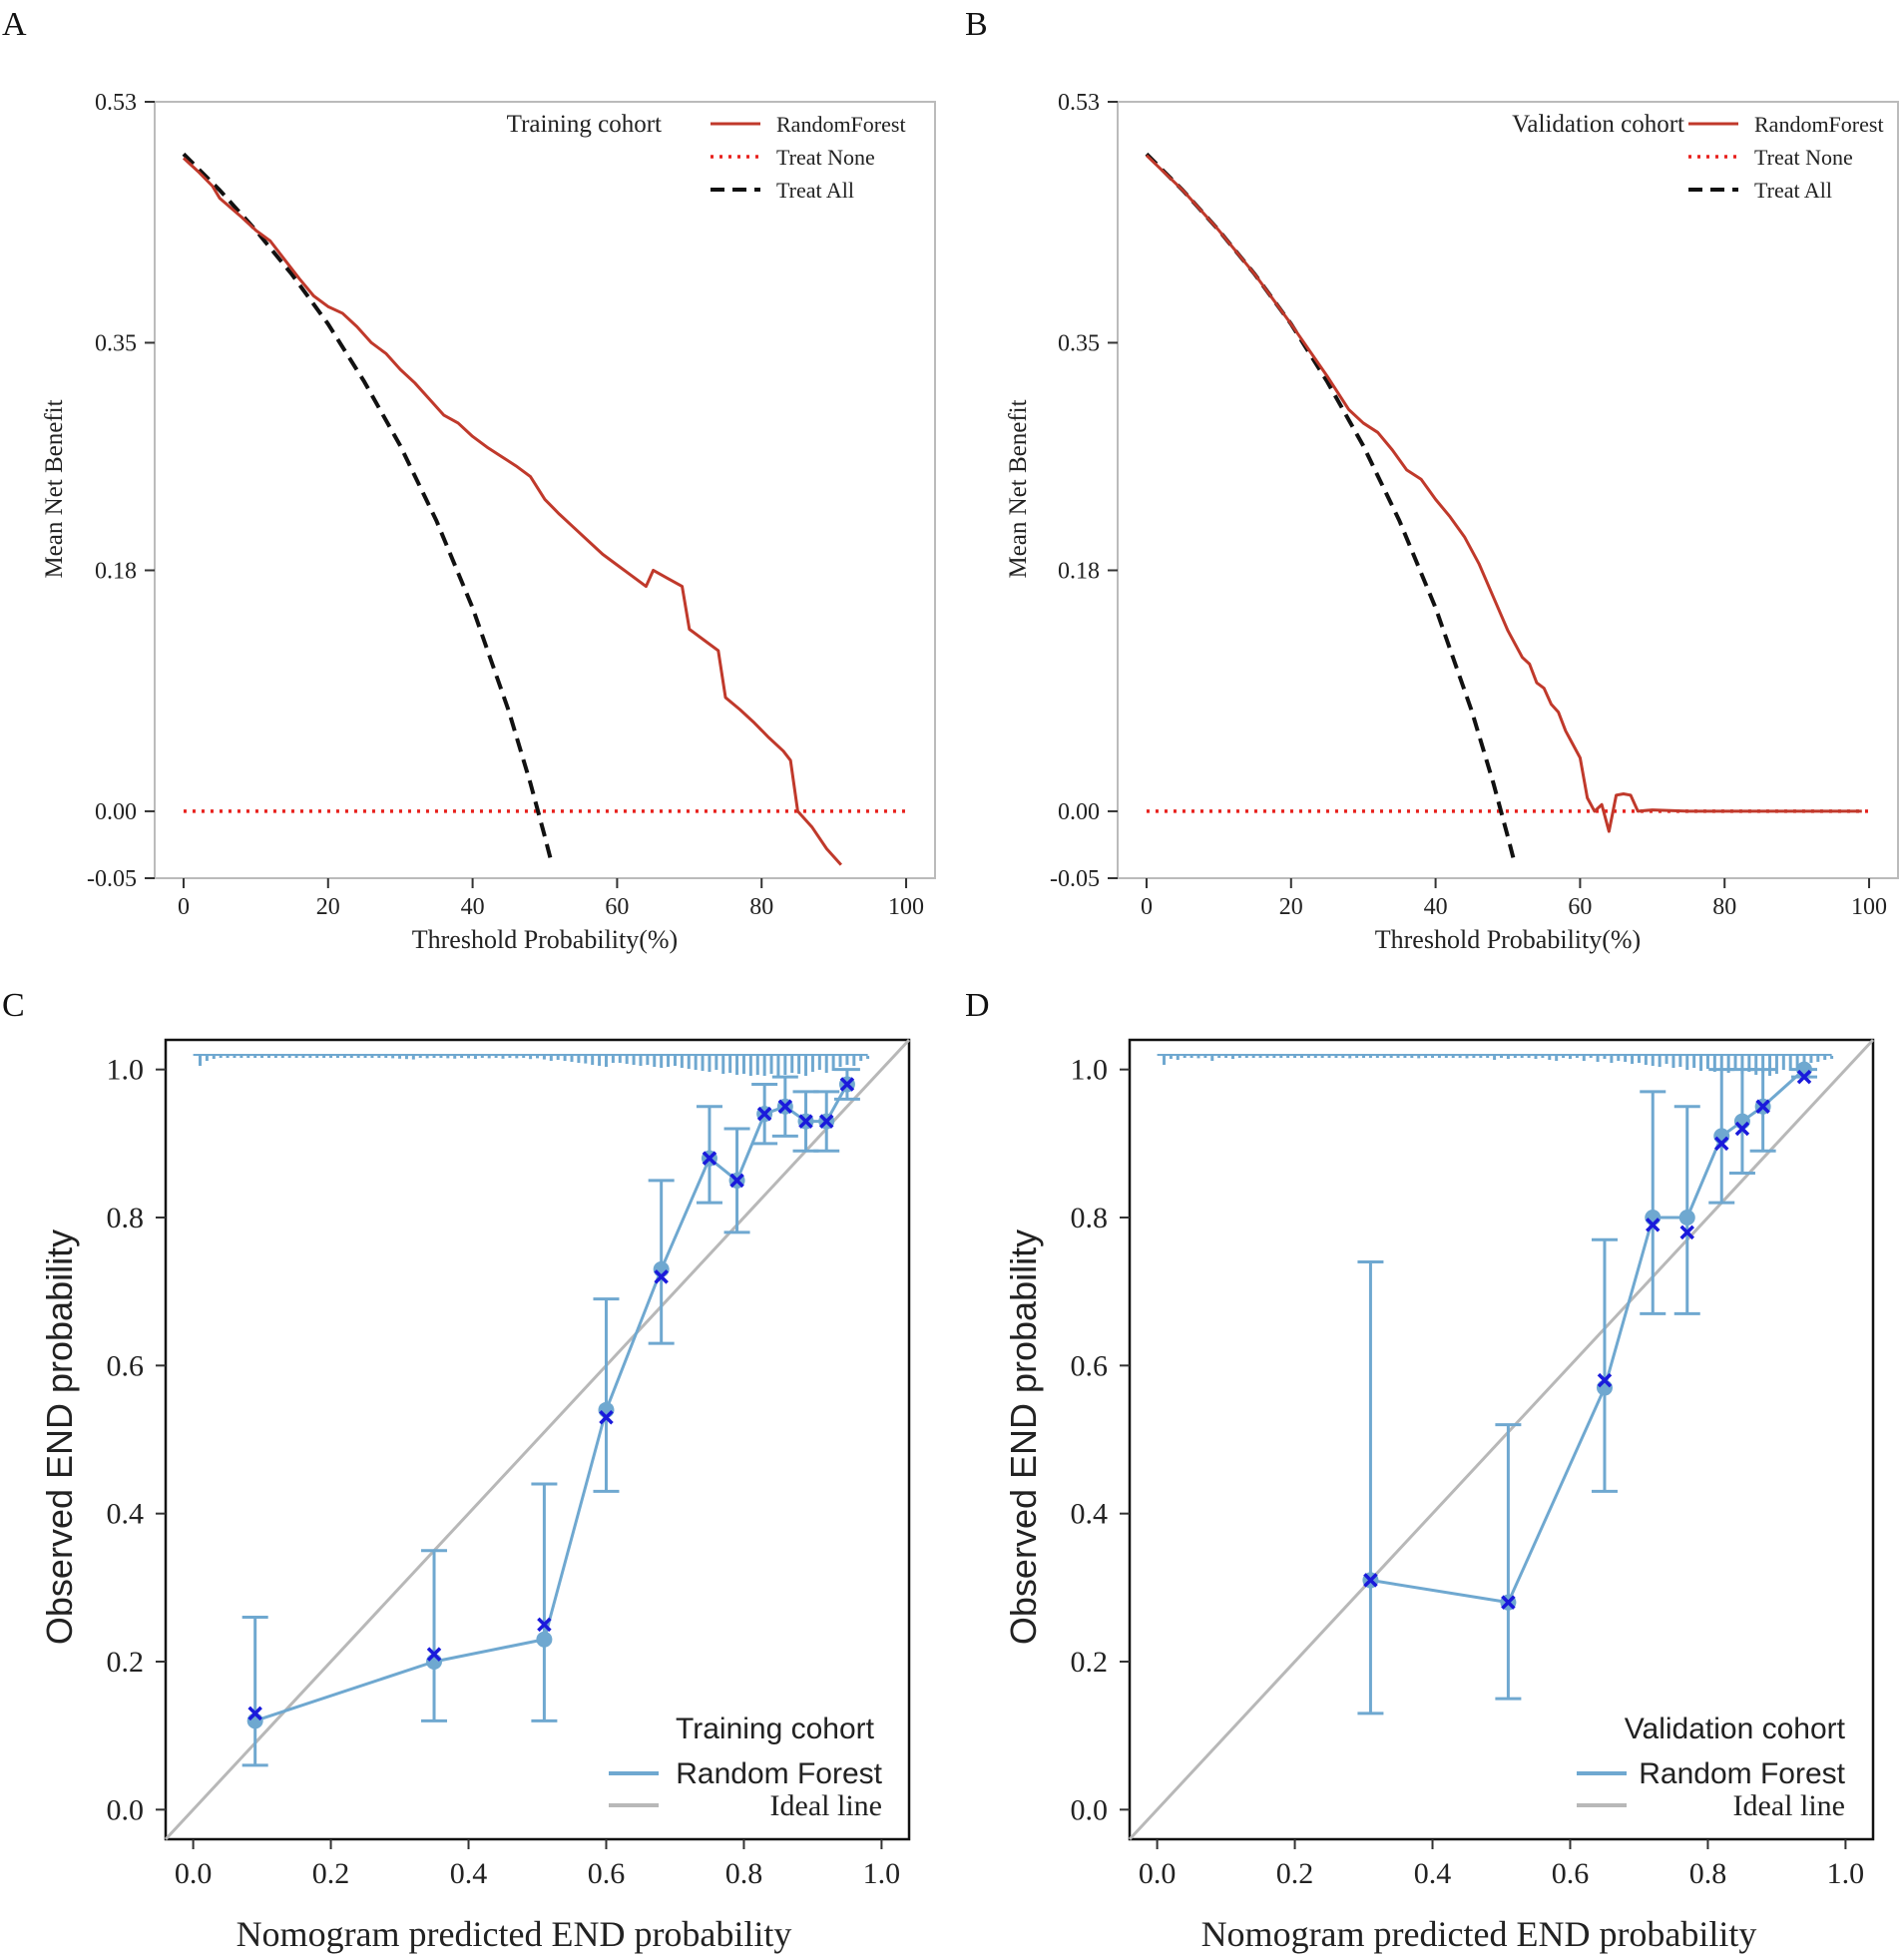 The image size is (1904, 1959). Describe the element at coordinates (1742, 1774) in the screenshot. I see `legend-entry: Random Forest` at that location.